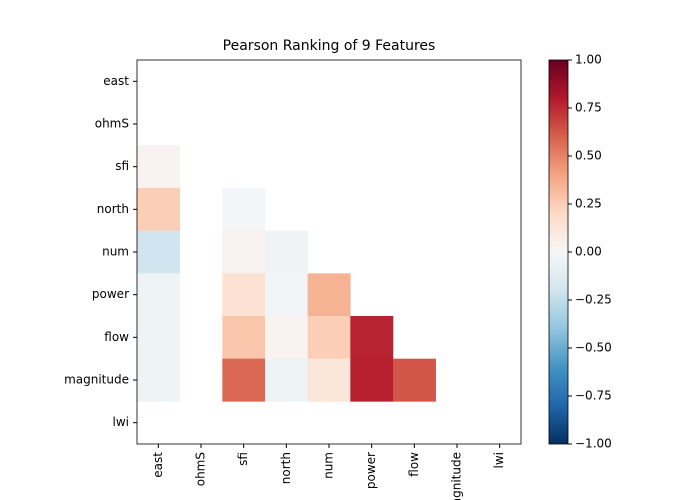  What do you see at coordinates (116, 337) in the screenshot?
I see `y-tick-label: flow` at bounding box center [116, 337].